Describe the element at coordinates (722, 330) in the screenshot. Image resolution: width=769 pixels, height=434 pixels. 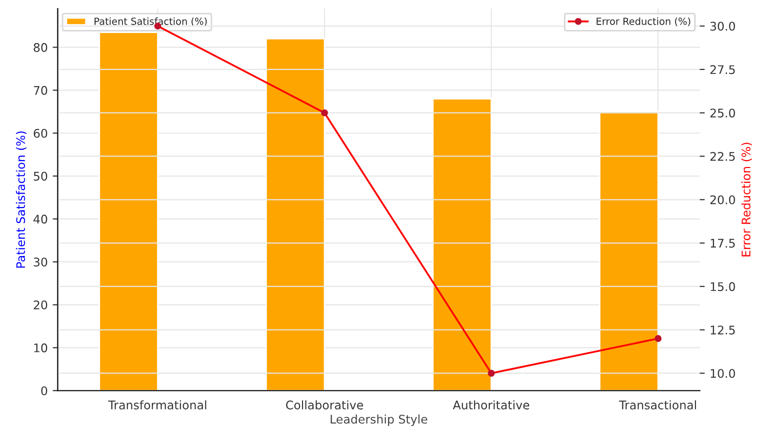
I see `y2-tick-label: 12.5` at that location.